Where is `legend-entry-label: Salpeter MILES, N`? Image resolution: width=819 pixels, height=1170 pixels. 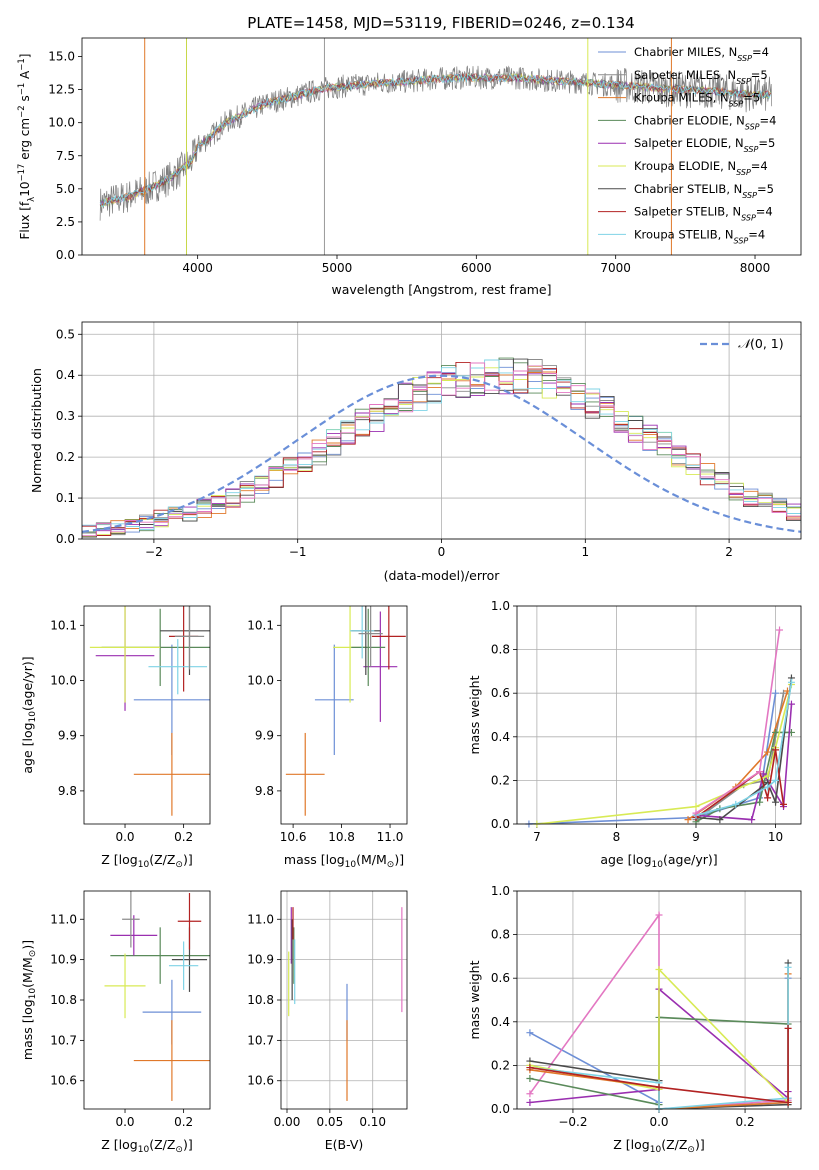 legend-entry-label: Salpeter MILES, N is located at coordinates (685, 75).